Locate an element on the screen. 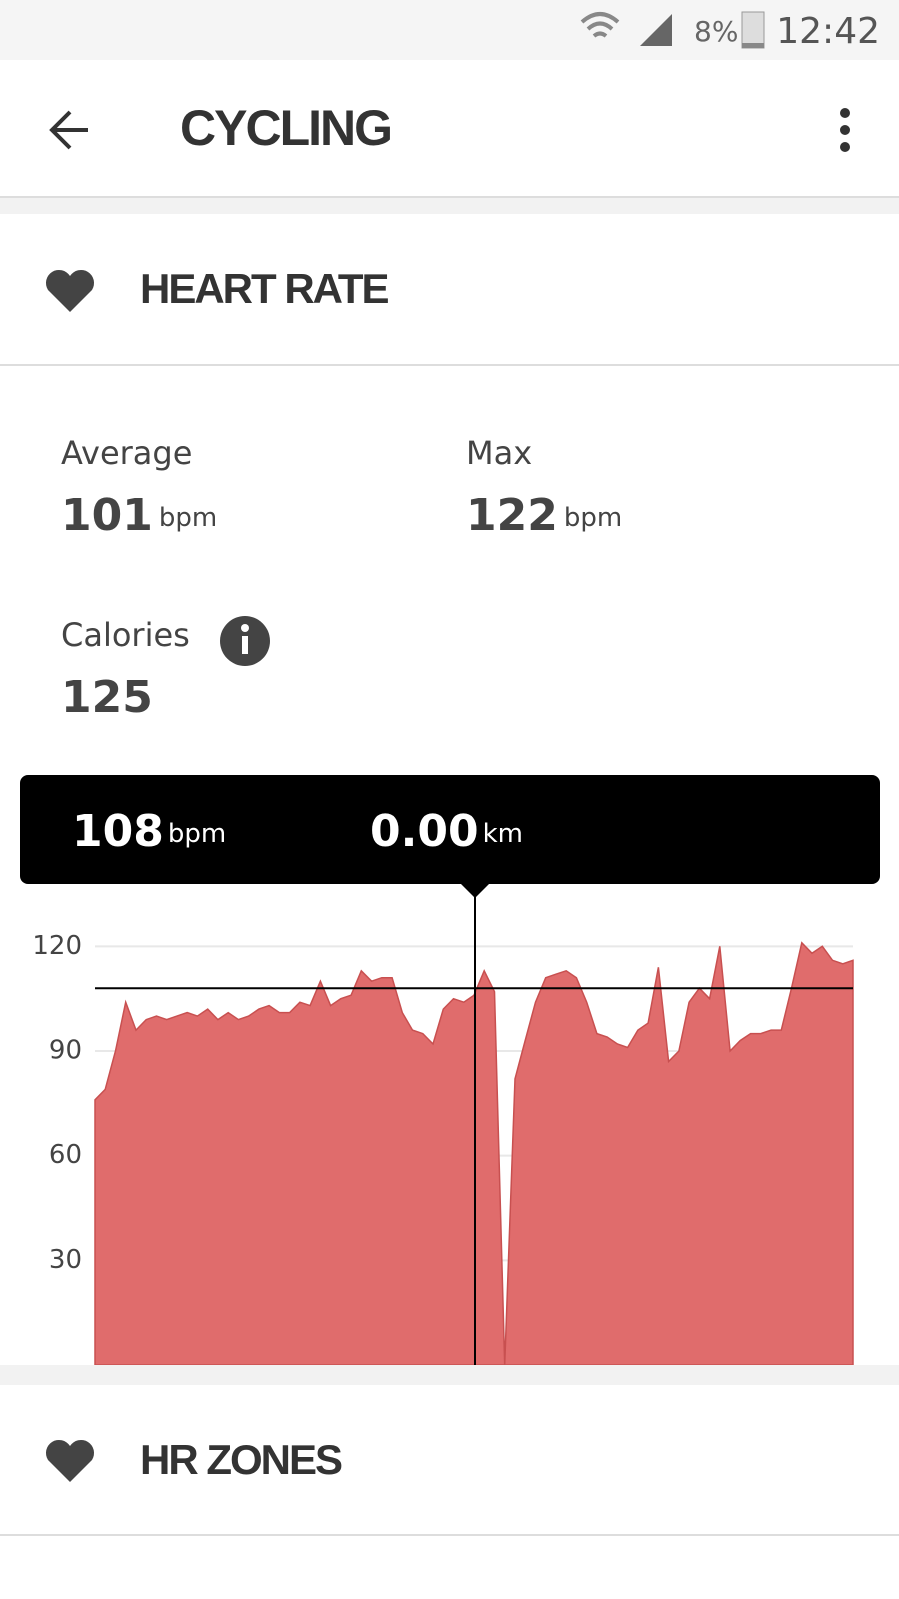  info-button is located at coordinates (245, 641).